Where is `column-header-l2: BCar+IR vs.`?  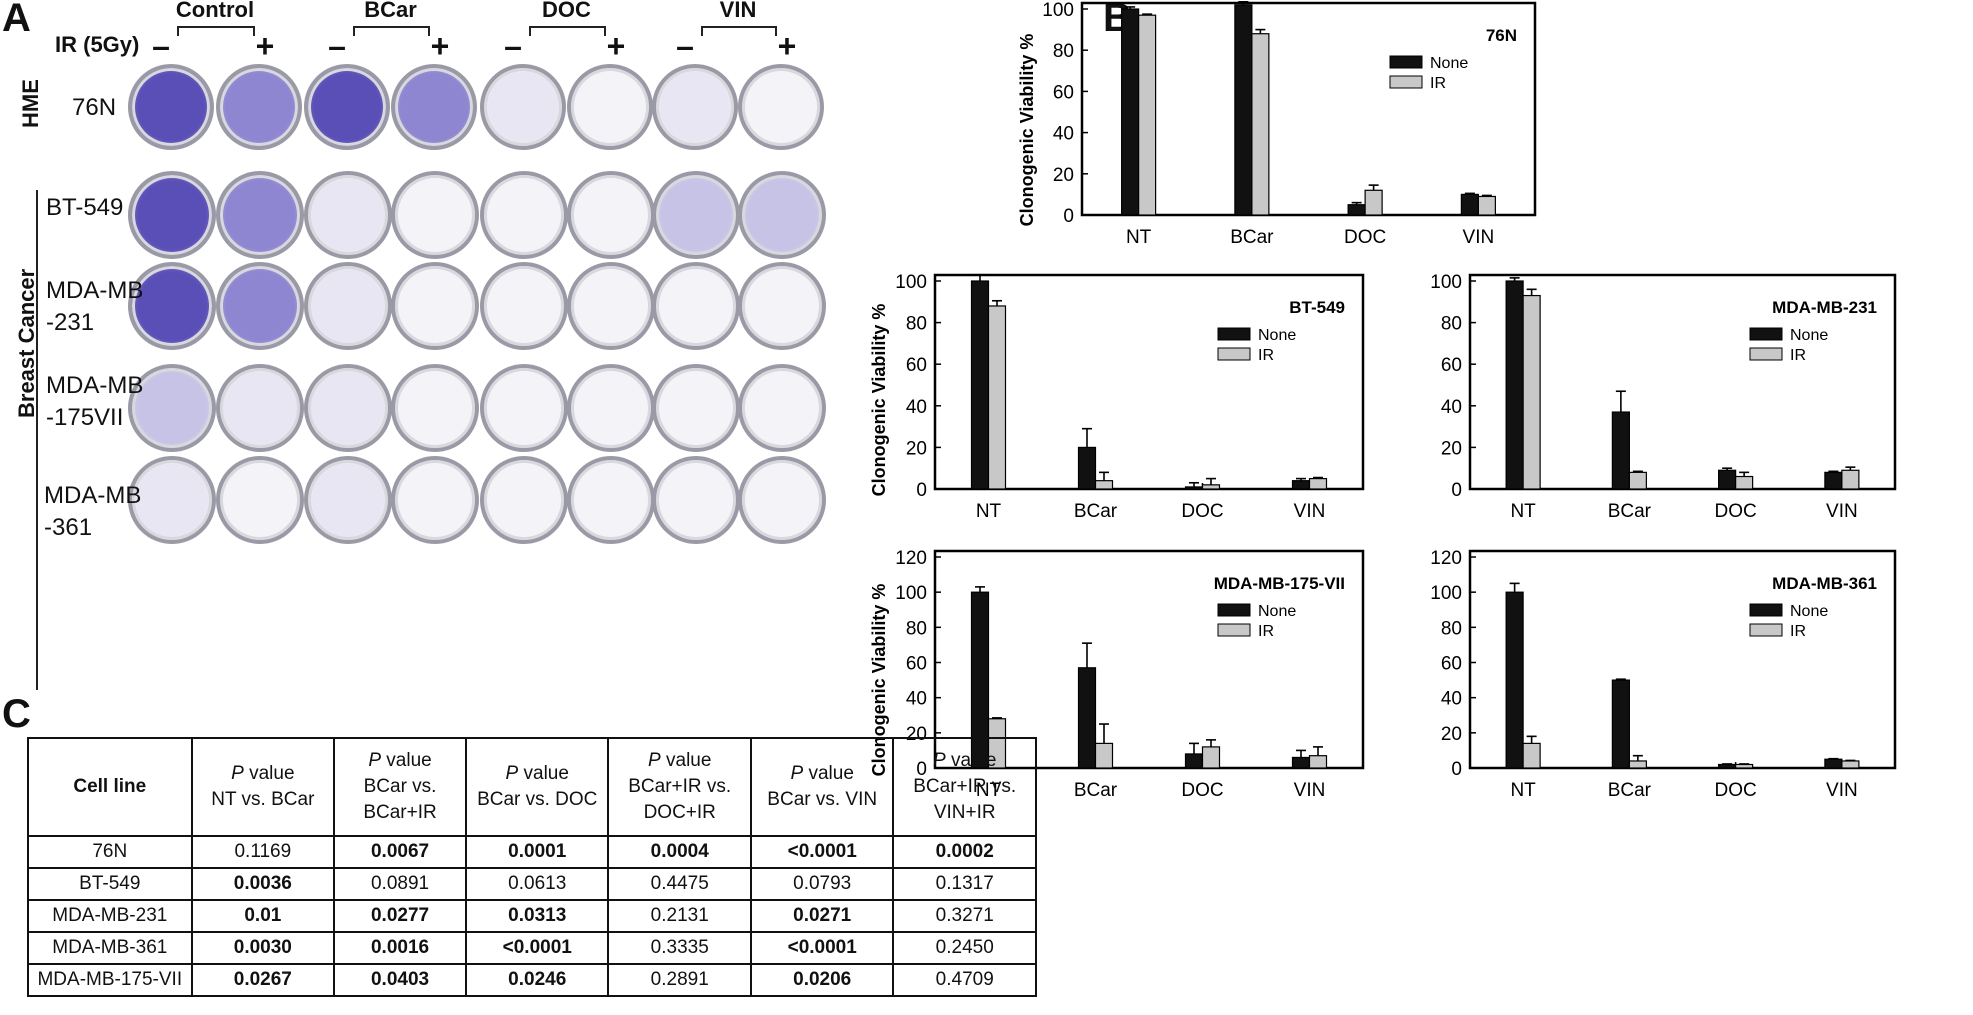 column-header-l2: BCar+IR vs. is located at coordinates (965, 786).